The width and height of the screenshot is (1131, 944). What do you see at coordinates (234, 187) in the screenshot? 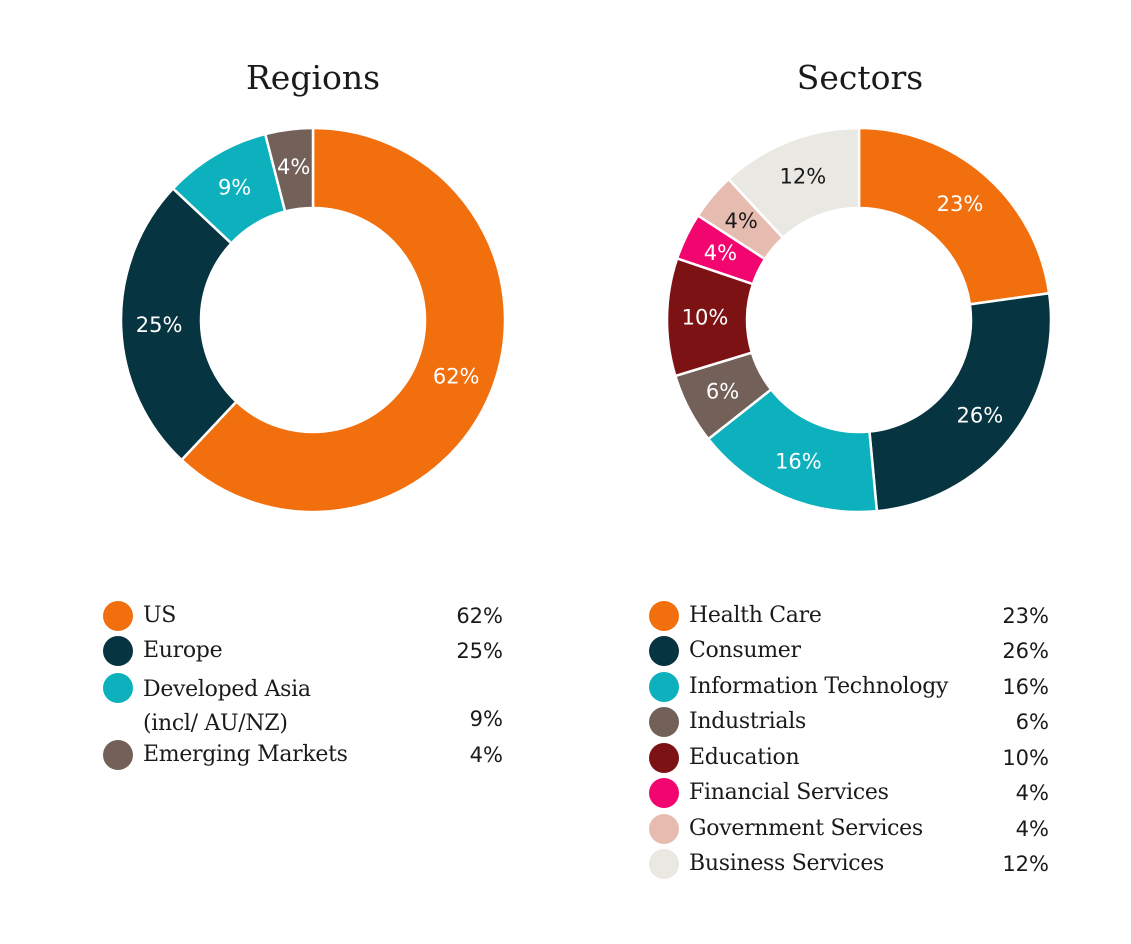
I see `slice-label: 9%` at bounding box center [234, 187].